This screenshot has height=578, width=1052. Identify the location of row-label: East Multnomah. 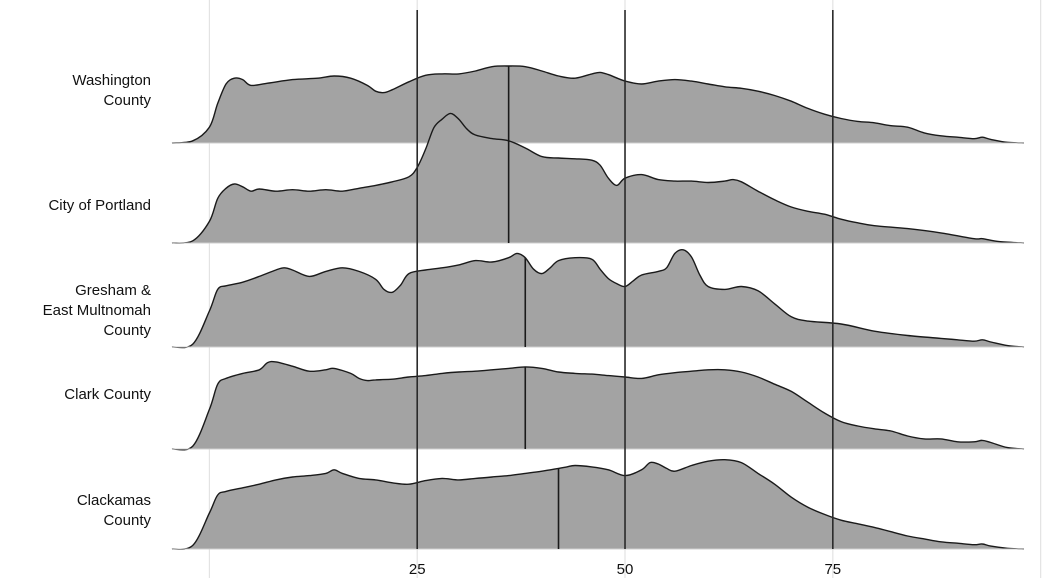
(97, 310).